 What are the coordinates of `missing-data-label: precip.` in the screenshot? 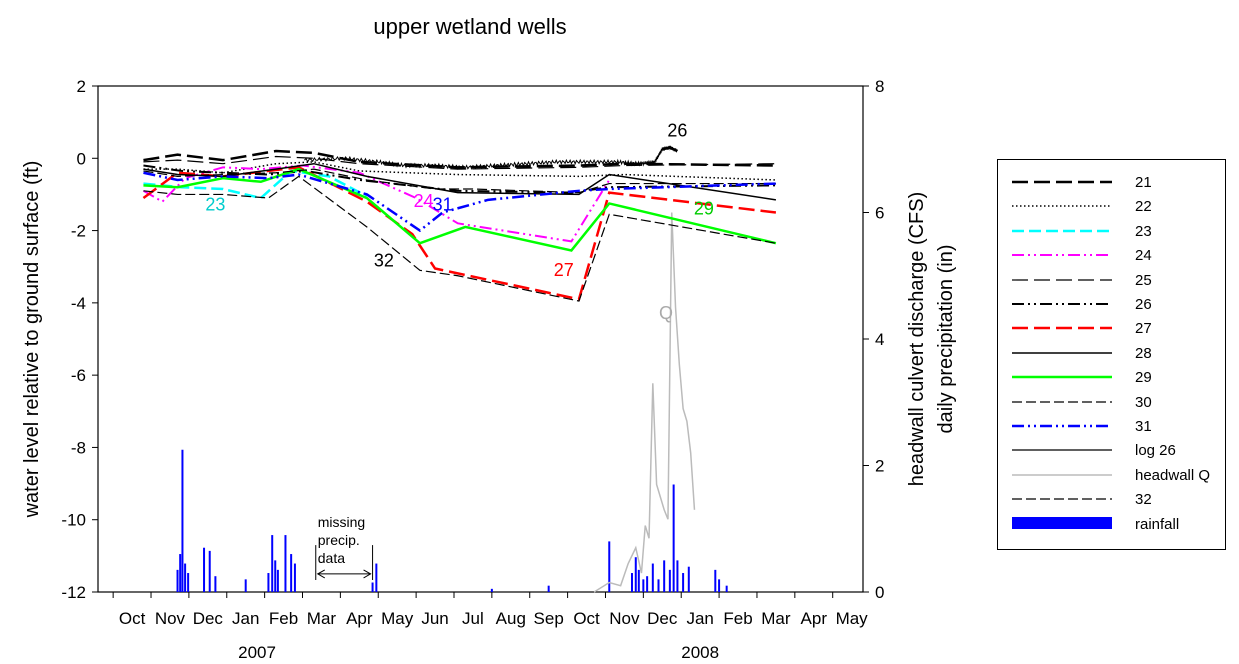 It's located at (339, 540).